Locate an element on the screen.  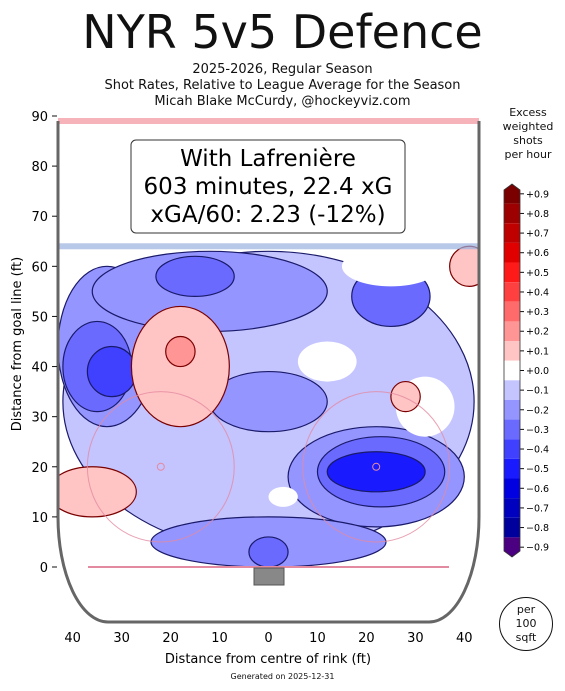
colorbar-label-17: −0.7 is located at coordinates (537, 508).